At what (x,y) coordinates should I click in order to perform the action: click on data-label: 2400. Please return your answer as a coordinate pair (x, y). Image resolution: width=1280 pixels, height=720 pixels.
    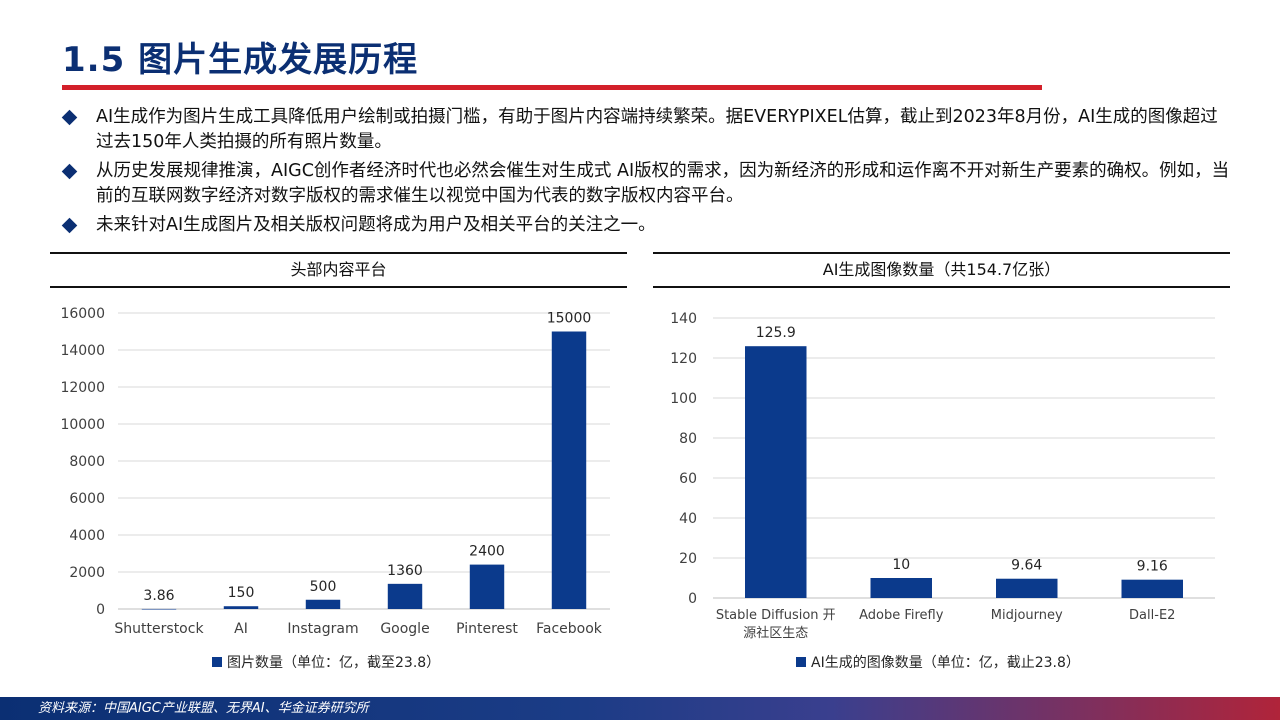
    Looking at the image, I should click on (487, 552).